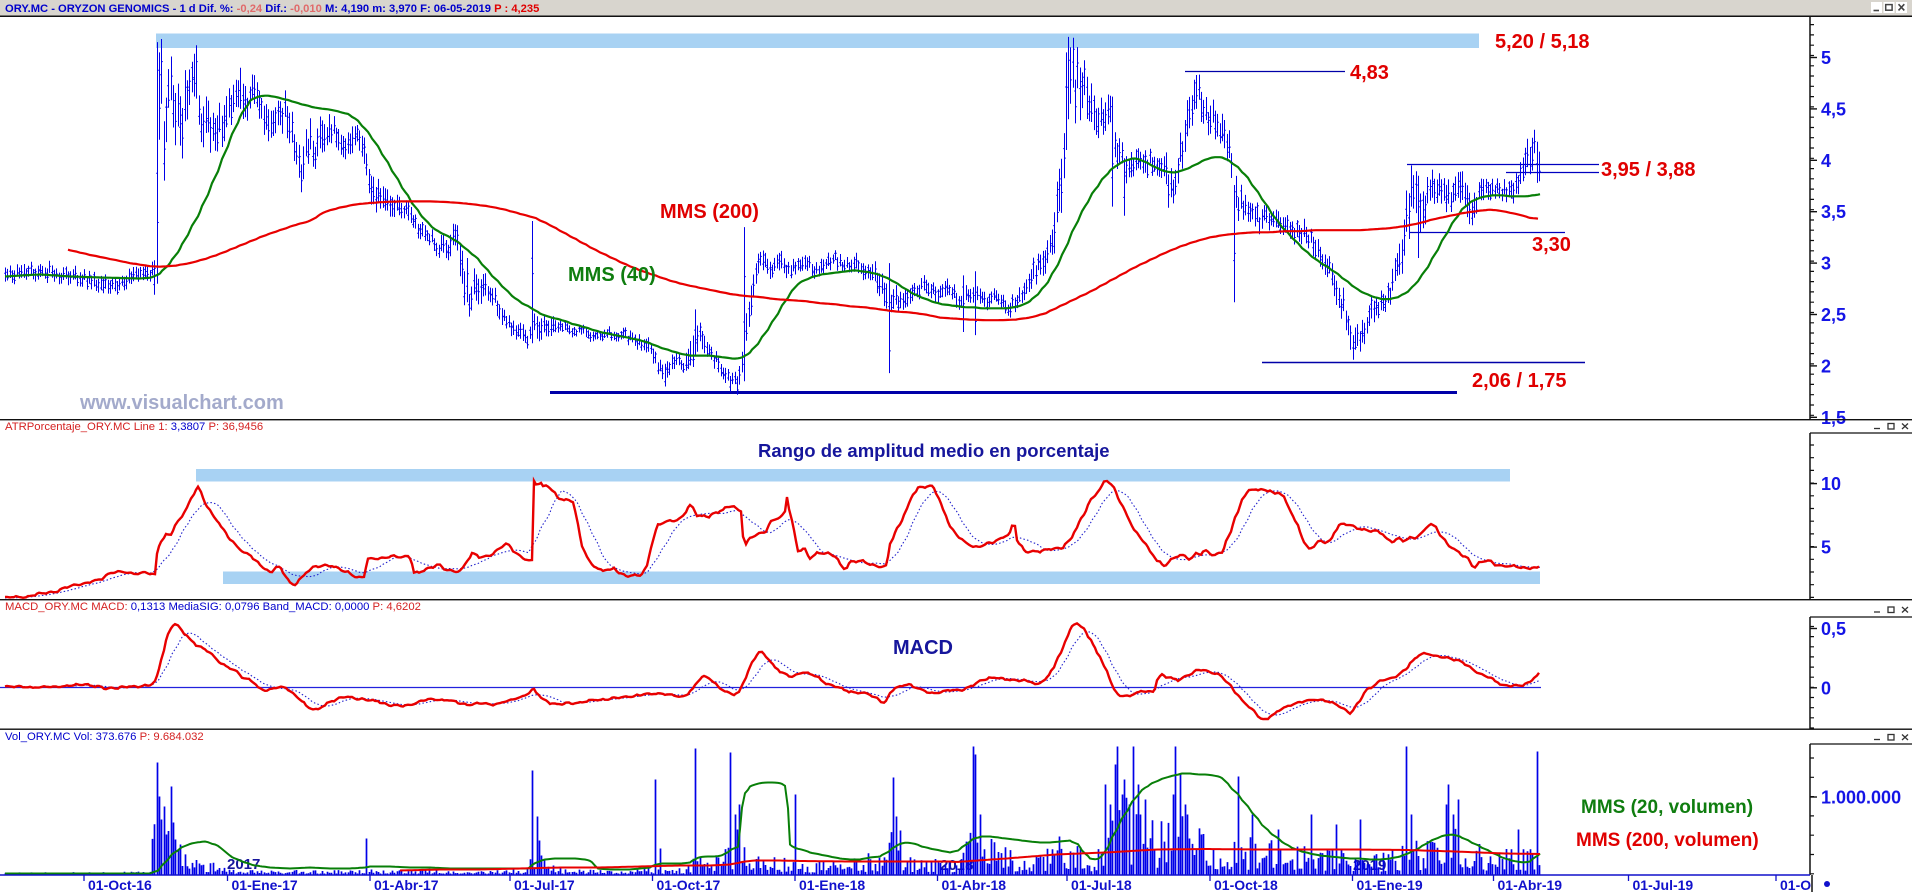 The height and width of the screenshot is (892, 1912). Describe the element at coordinates (689, 884) in the screenshot. I see `svg-text: 01-Oct-17` at that location.